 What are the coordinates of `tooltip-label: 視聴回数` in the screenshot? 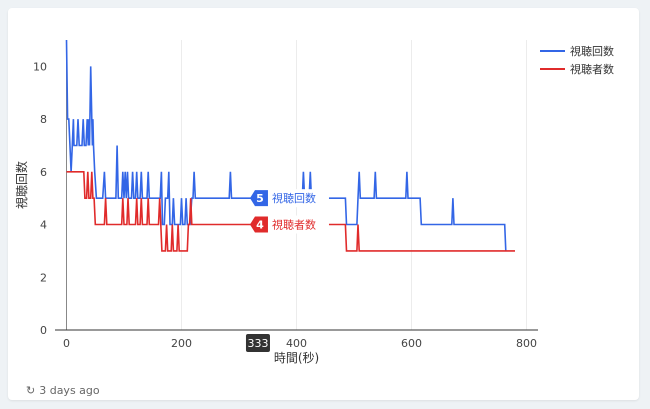 It's located at (294, 198).